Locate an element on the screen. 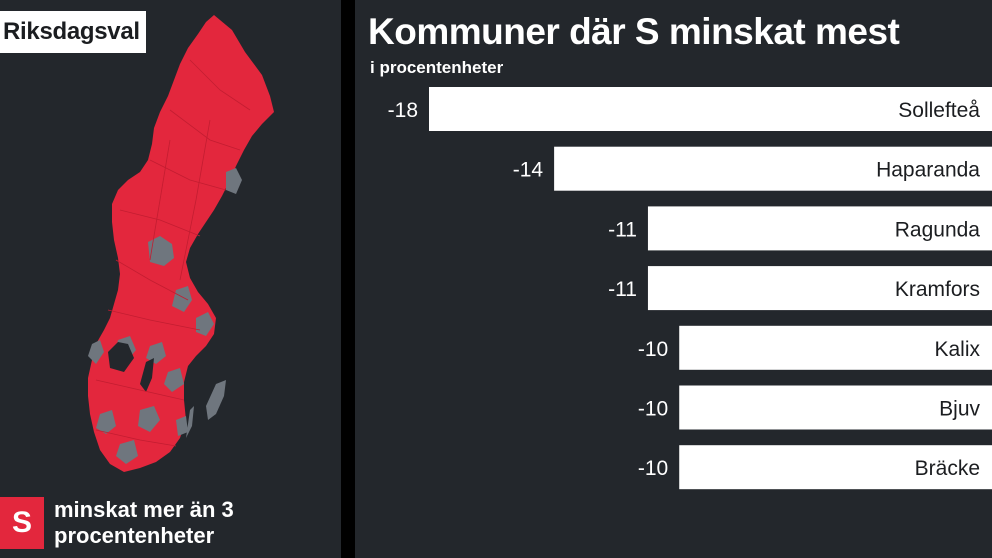 This screenshot has height=558, width=992. riksdagsval-tag: Riksdagsval is located at coordinates (73, 32).